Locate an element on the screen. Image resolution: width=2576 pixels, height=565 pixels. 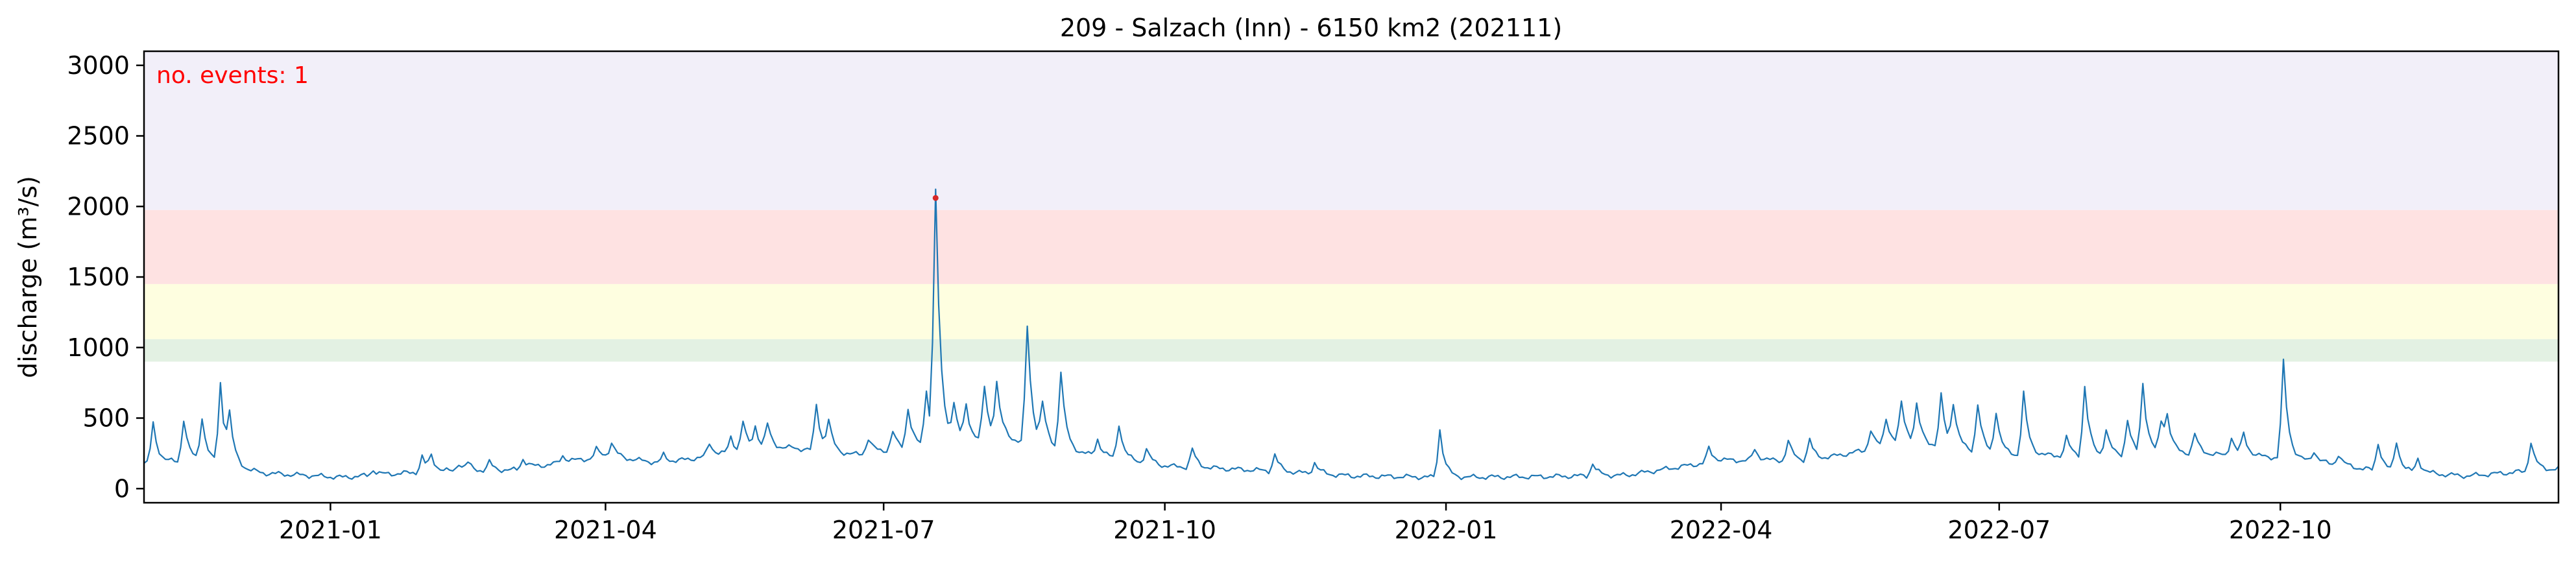
event-markers is located at coordinates (935, 198).